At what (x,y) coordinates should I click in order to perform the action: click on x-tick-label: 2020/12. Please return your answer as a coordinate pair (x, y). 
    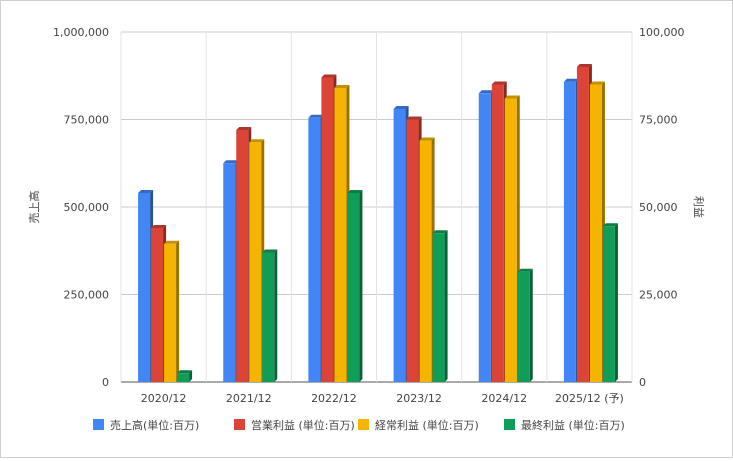
    Looking at the image, I should click on (164, 398).